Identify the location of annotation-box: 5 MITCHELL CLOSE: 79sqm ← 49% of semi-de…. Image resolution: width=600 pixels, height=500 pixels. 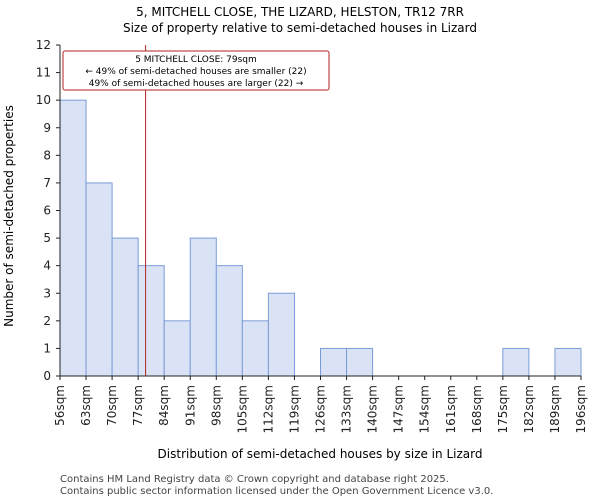
(196, 70).